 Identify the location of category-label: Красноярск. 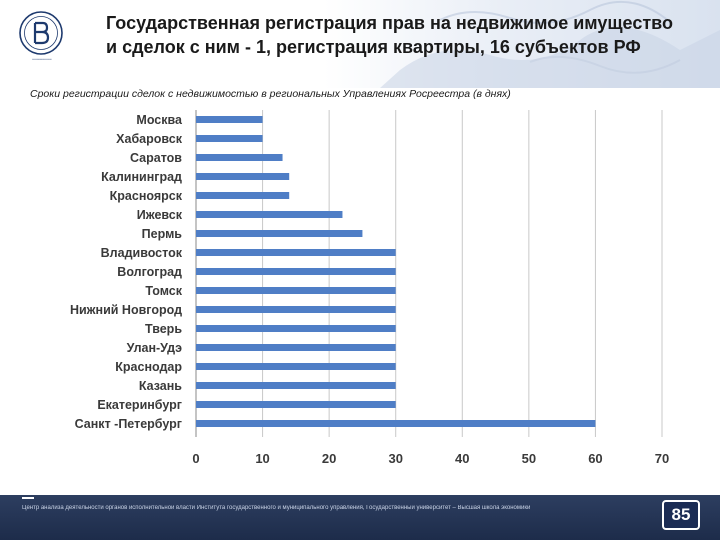
(146, 196).